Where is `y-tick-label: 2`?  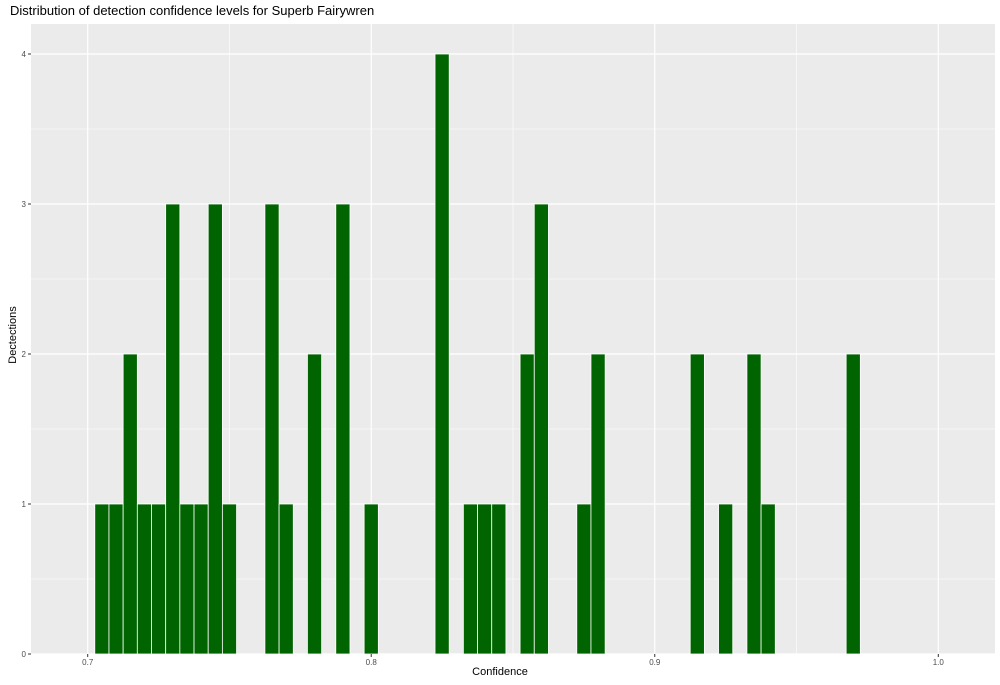
y-tick-label: 2 is located at coordinates (24, 354).